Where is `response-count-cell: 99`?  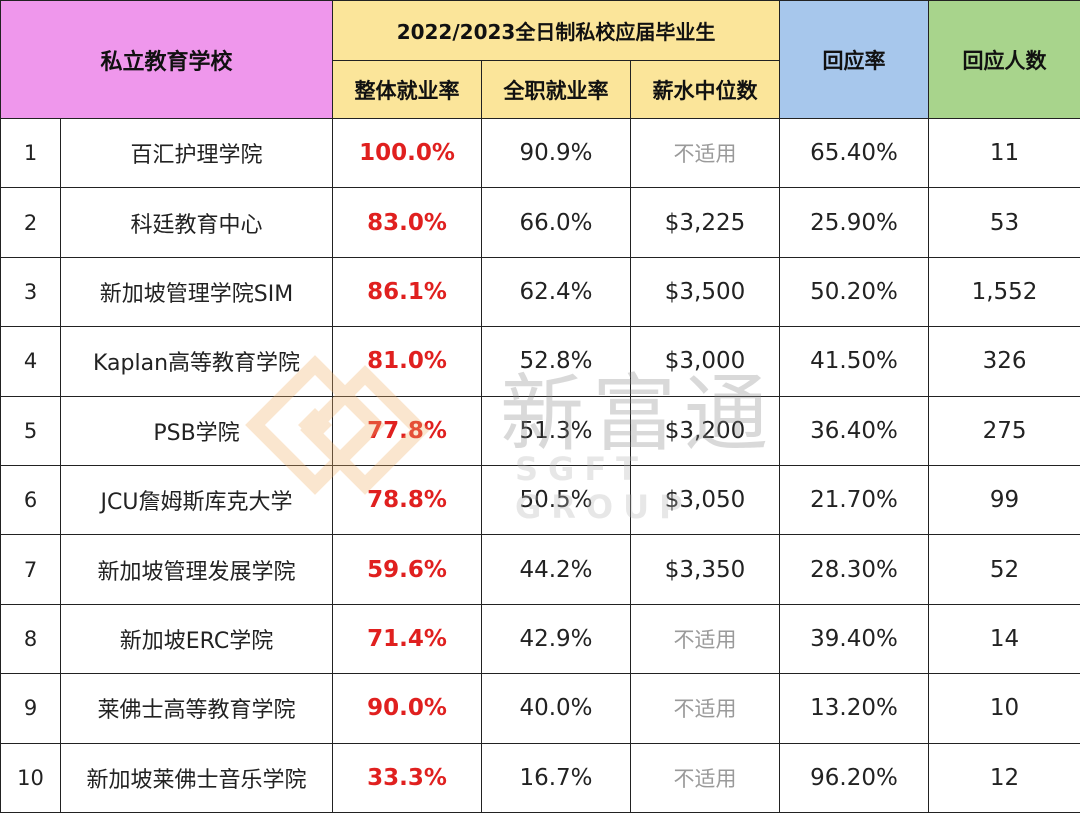 response-count-cell: 99 is located at coordinates (1004, 500).